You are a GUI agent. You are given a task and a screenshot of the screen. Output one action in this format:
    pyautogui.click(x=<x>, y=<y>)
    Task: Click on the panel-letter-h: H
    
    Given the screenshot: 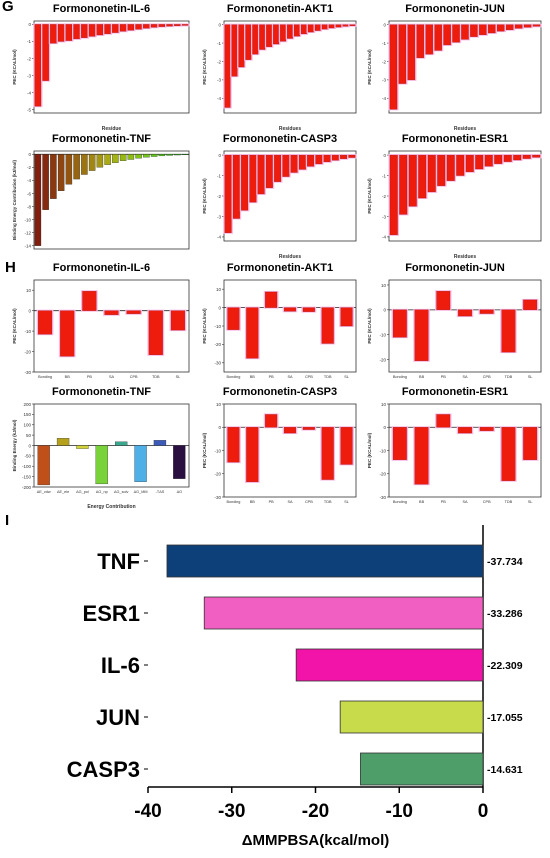 What is the action you would take?
    pyautogui.click(x=10, y=267)
    